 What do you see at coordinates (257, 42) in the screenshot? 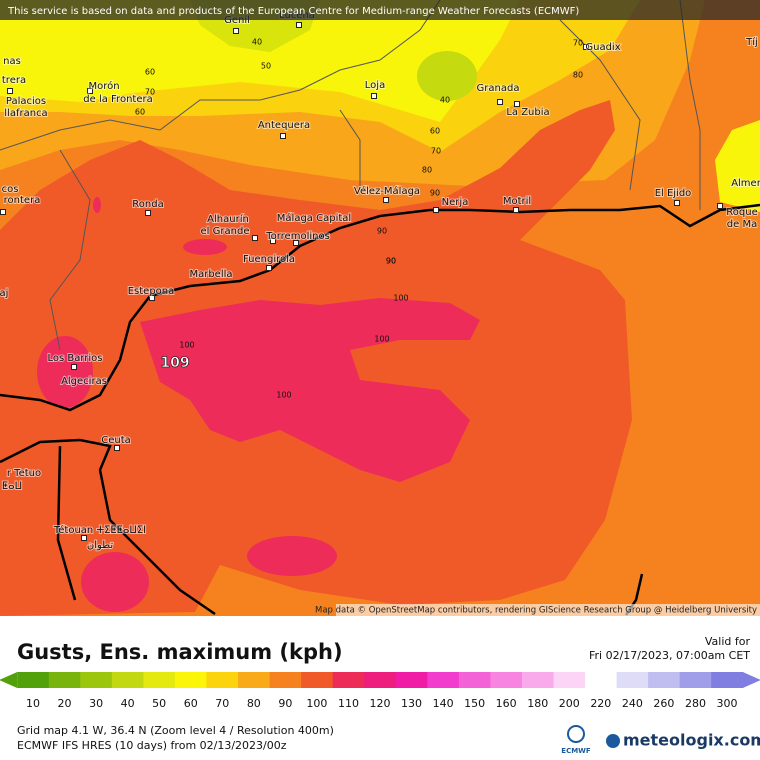
I see `contour-label: 40` at bounding box center [257, 42].